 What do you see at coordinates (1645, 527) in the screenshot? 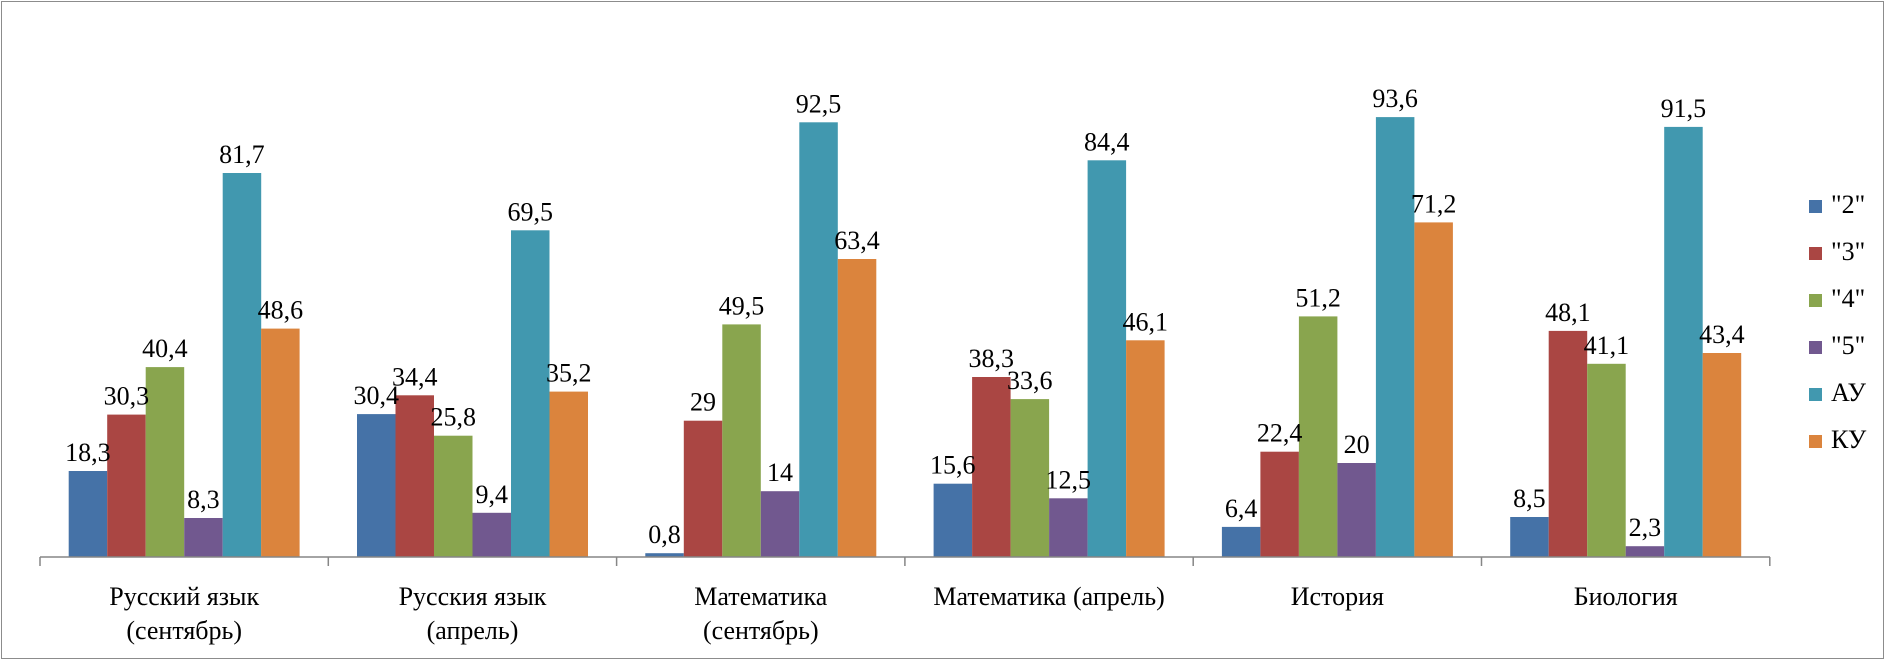
I see `data-label: 2,3` at bounding box center [1645, 527].